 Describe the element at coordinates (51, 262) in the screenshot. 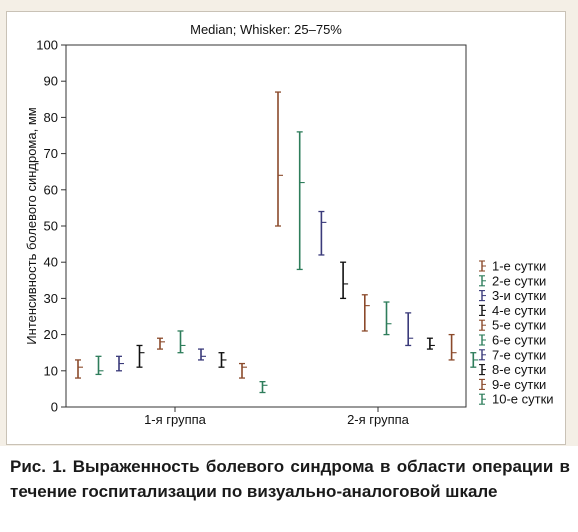

I see `y-tick-label: 40` at that location.